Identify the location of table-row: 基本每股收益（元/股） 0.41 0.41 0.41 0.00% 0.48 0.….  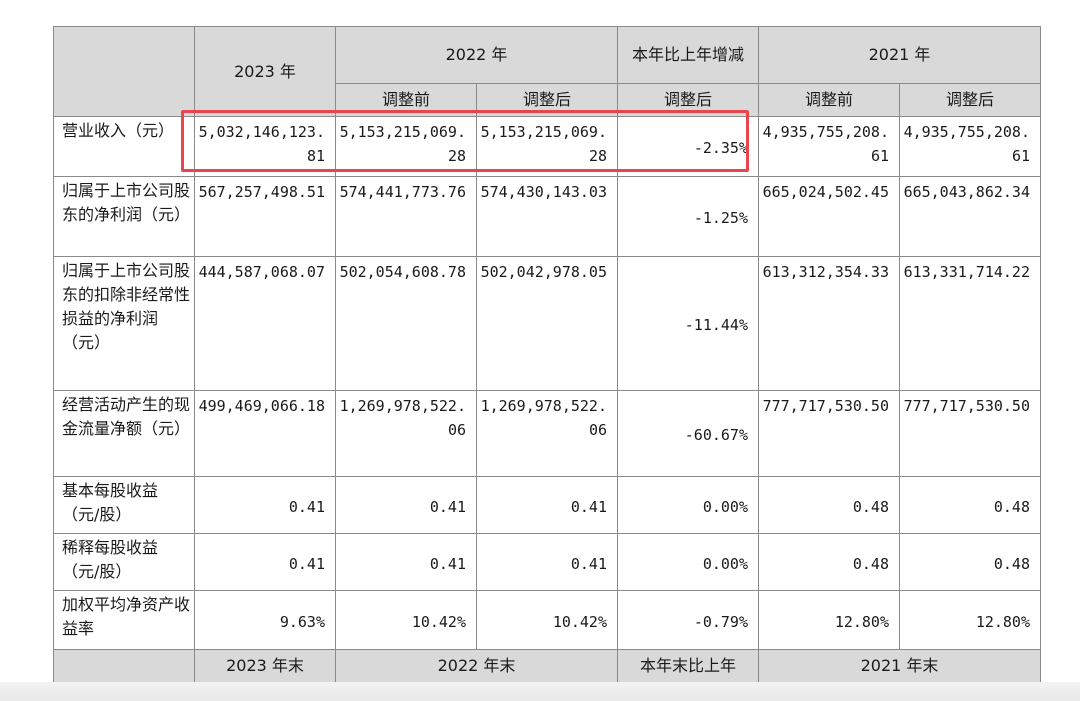
(547, 505).